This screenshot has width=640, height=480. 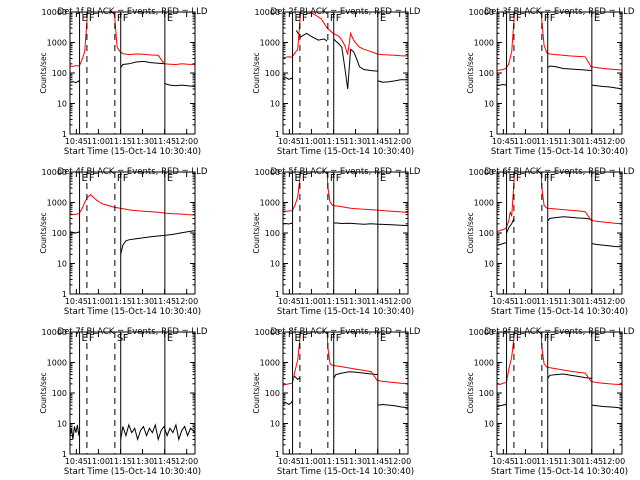 I want to click on plot-area, so click(x=132, y=224).